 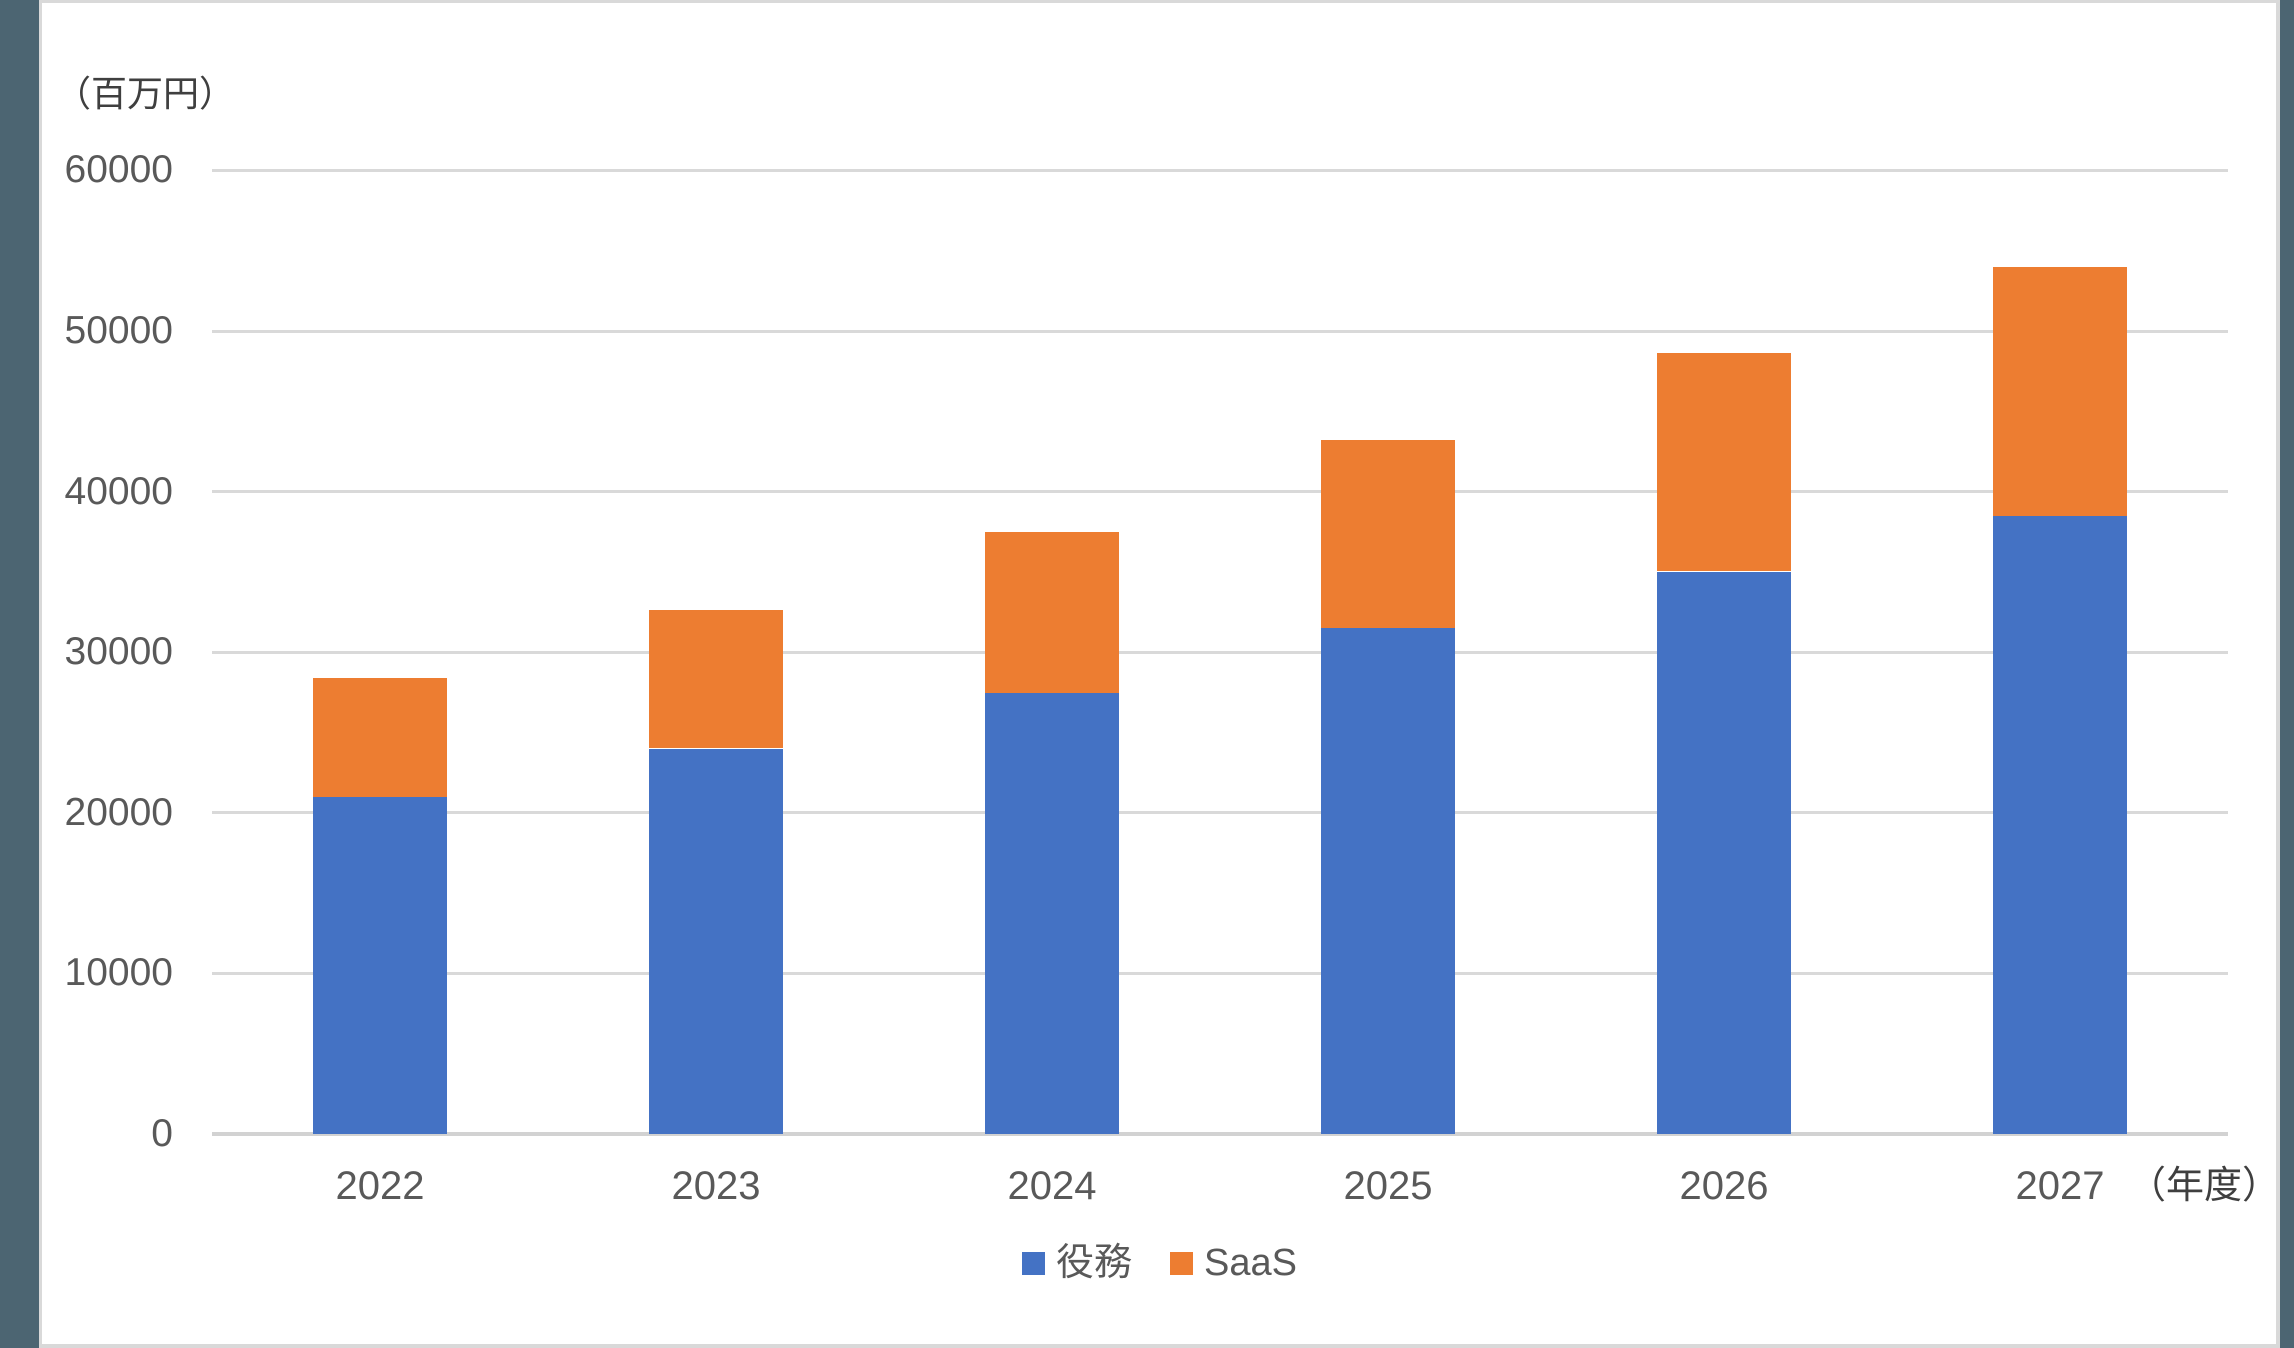 I want to click on legend-item-services: 役務, so click(x=1077, y=1263).